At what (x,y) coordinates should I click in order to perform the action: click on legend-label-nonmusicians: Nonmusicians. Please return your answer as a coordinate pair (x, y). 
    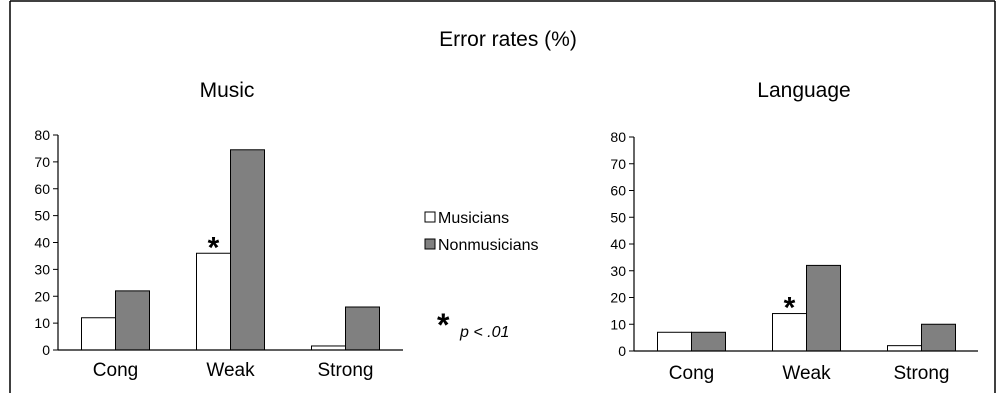
    Looking at the image, I should click on (488, 245).